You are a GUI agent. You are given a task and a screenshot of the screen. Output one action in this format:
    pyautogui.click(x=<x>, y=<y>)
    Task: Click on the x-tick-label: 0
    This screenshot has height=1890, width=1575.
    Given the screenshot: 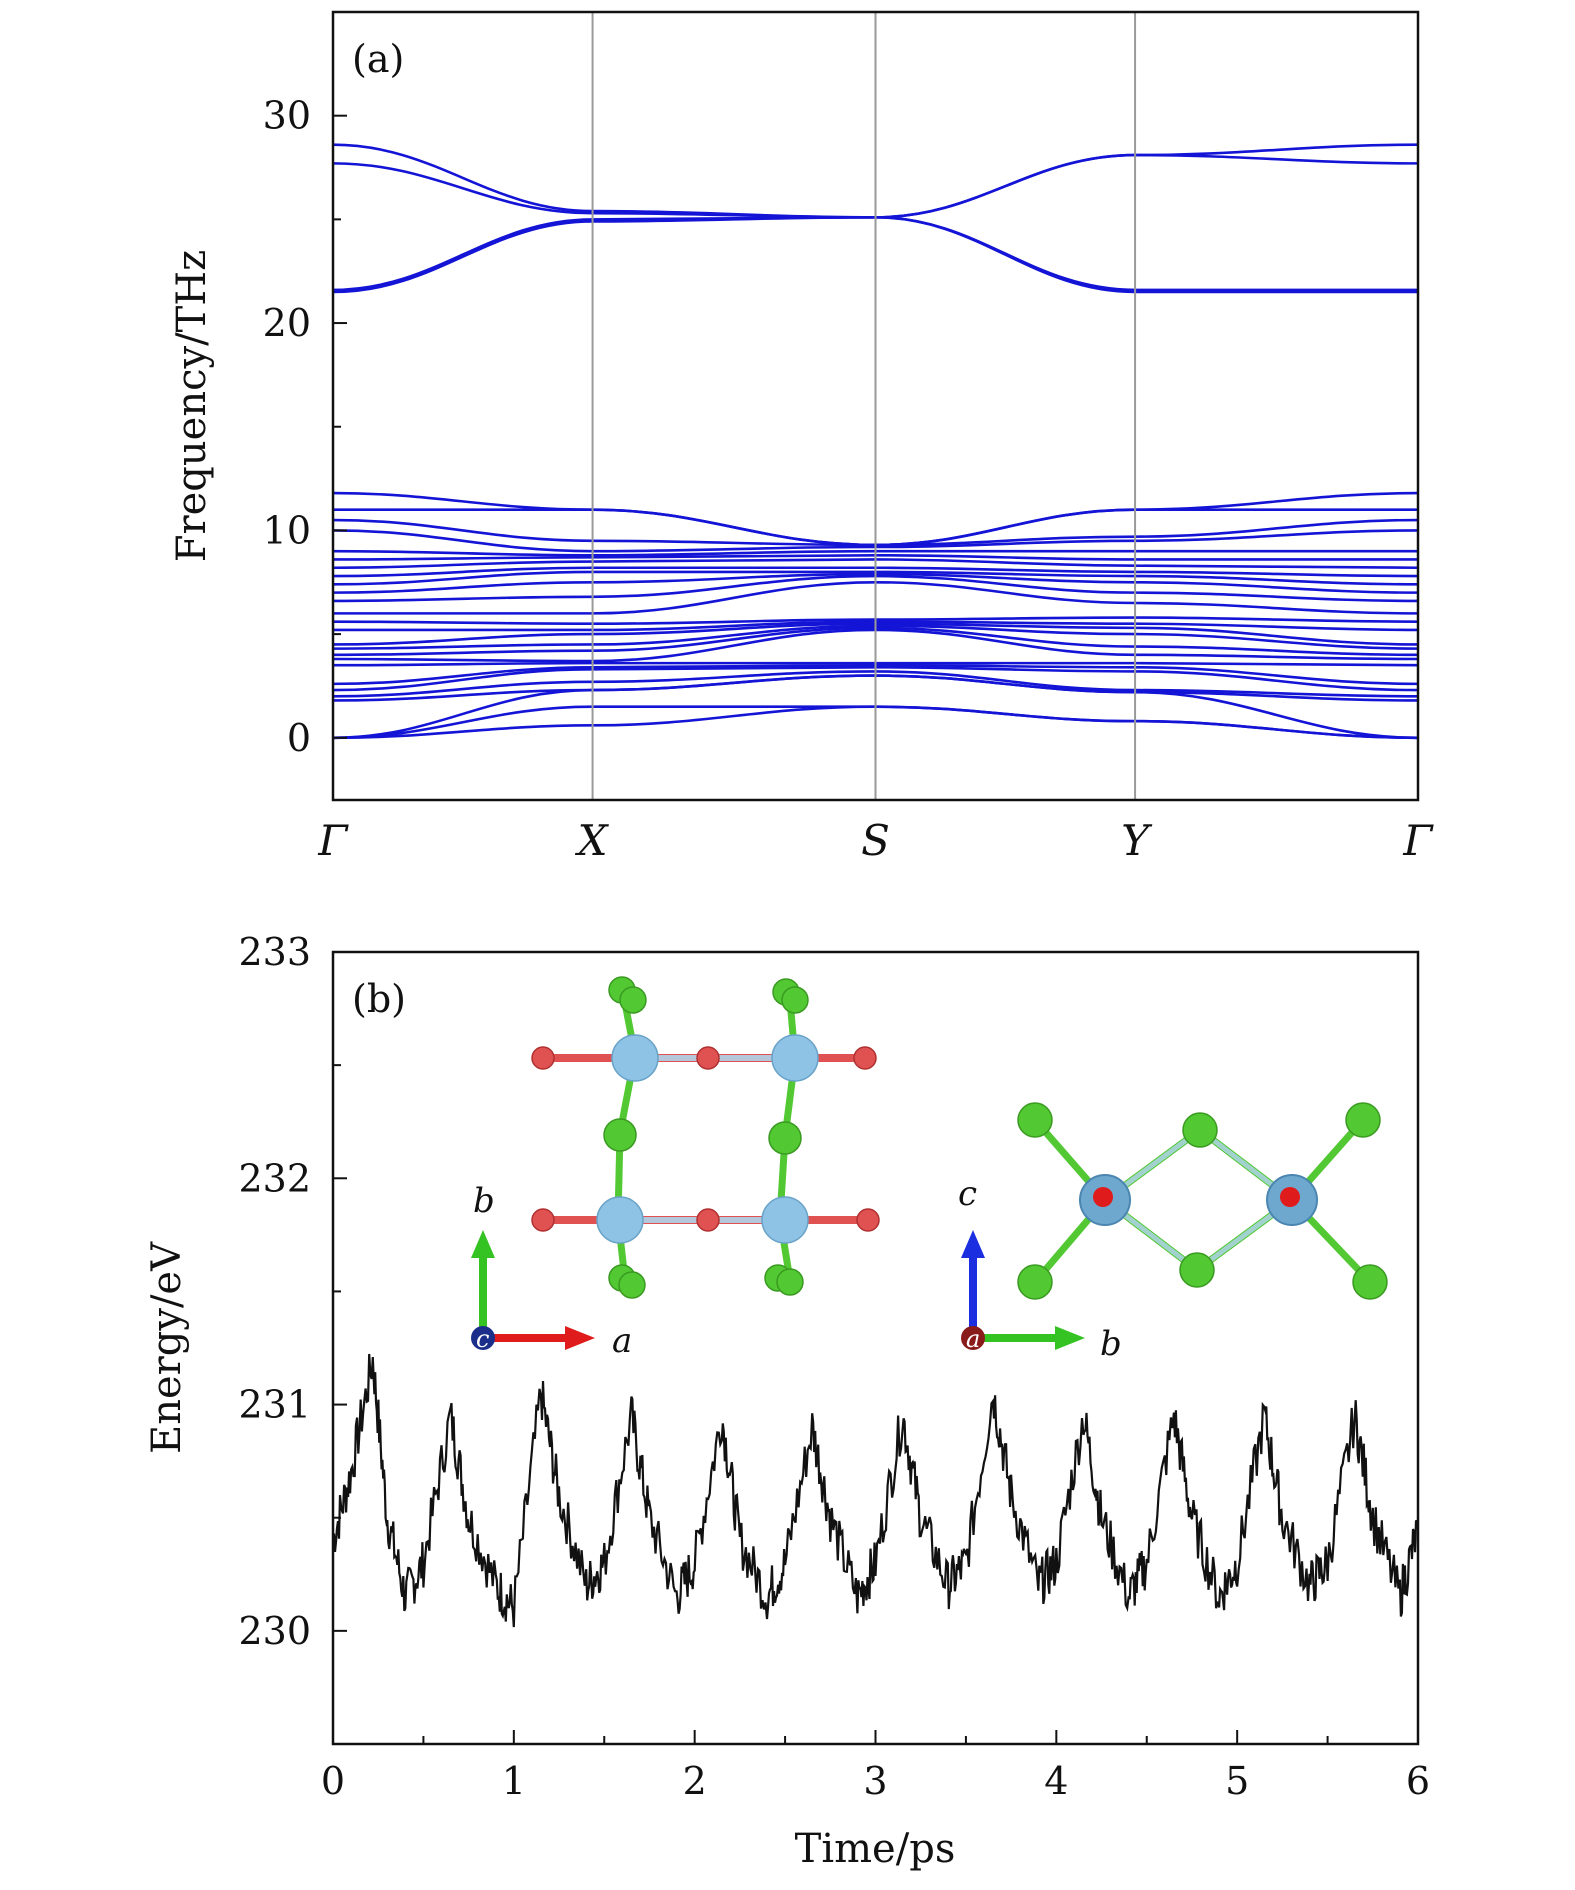 What is the action you would take?
    pyautogui.click(x=333, y=1781)
    